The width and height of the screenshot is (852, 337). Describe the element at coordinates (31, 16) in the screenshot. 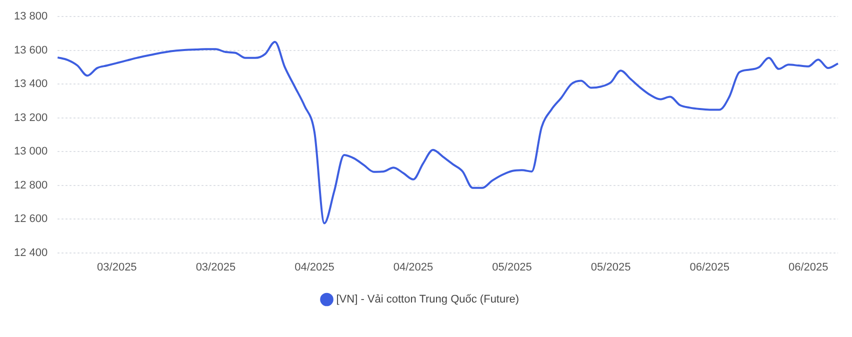

I see `y-tick-label: 13 800` at that location.